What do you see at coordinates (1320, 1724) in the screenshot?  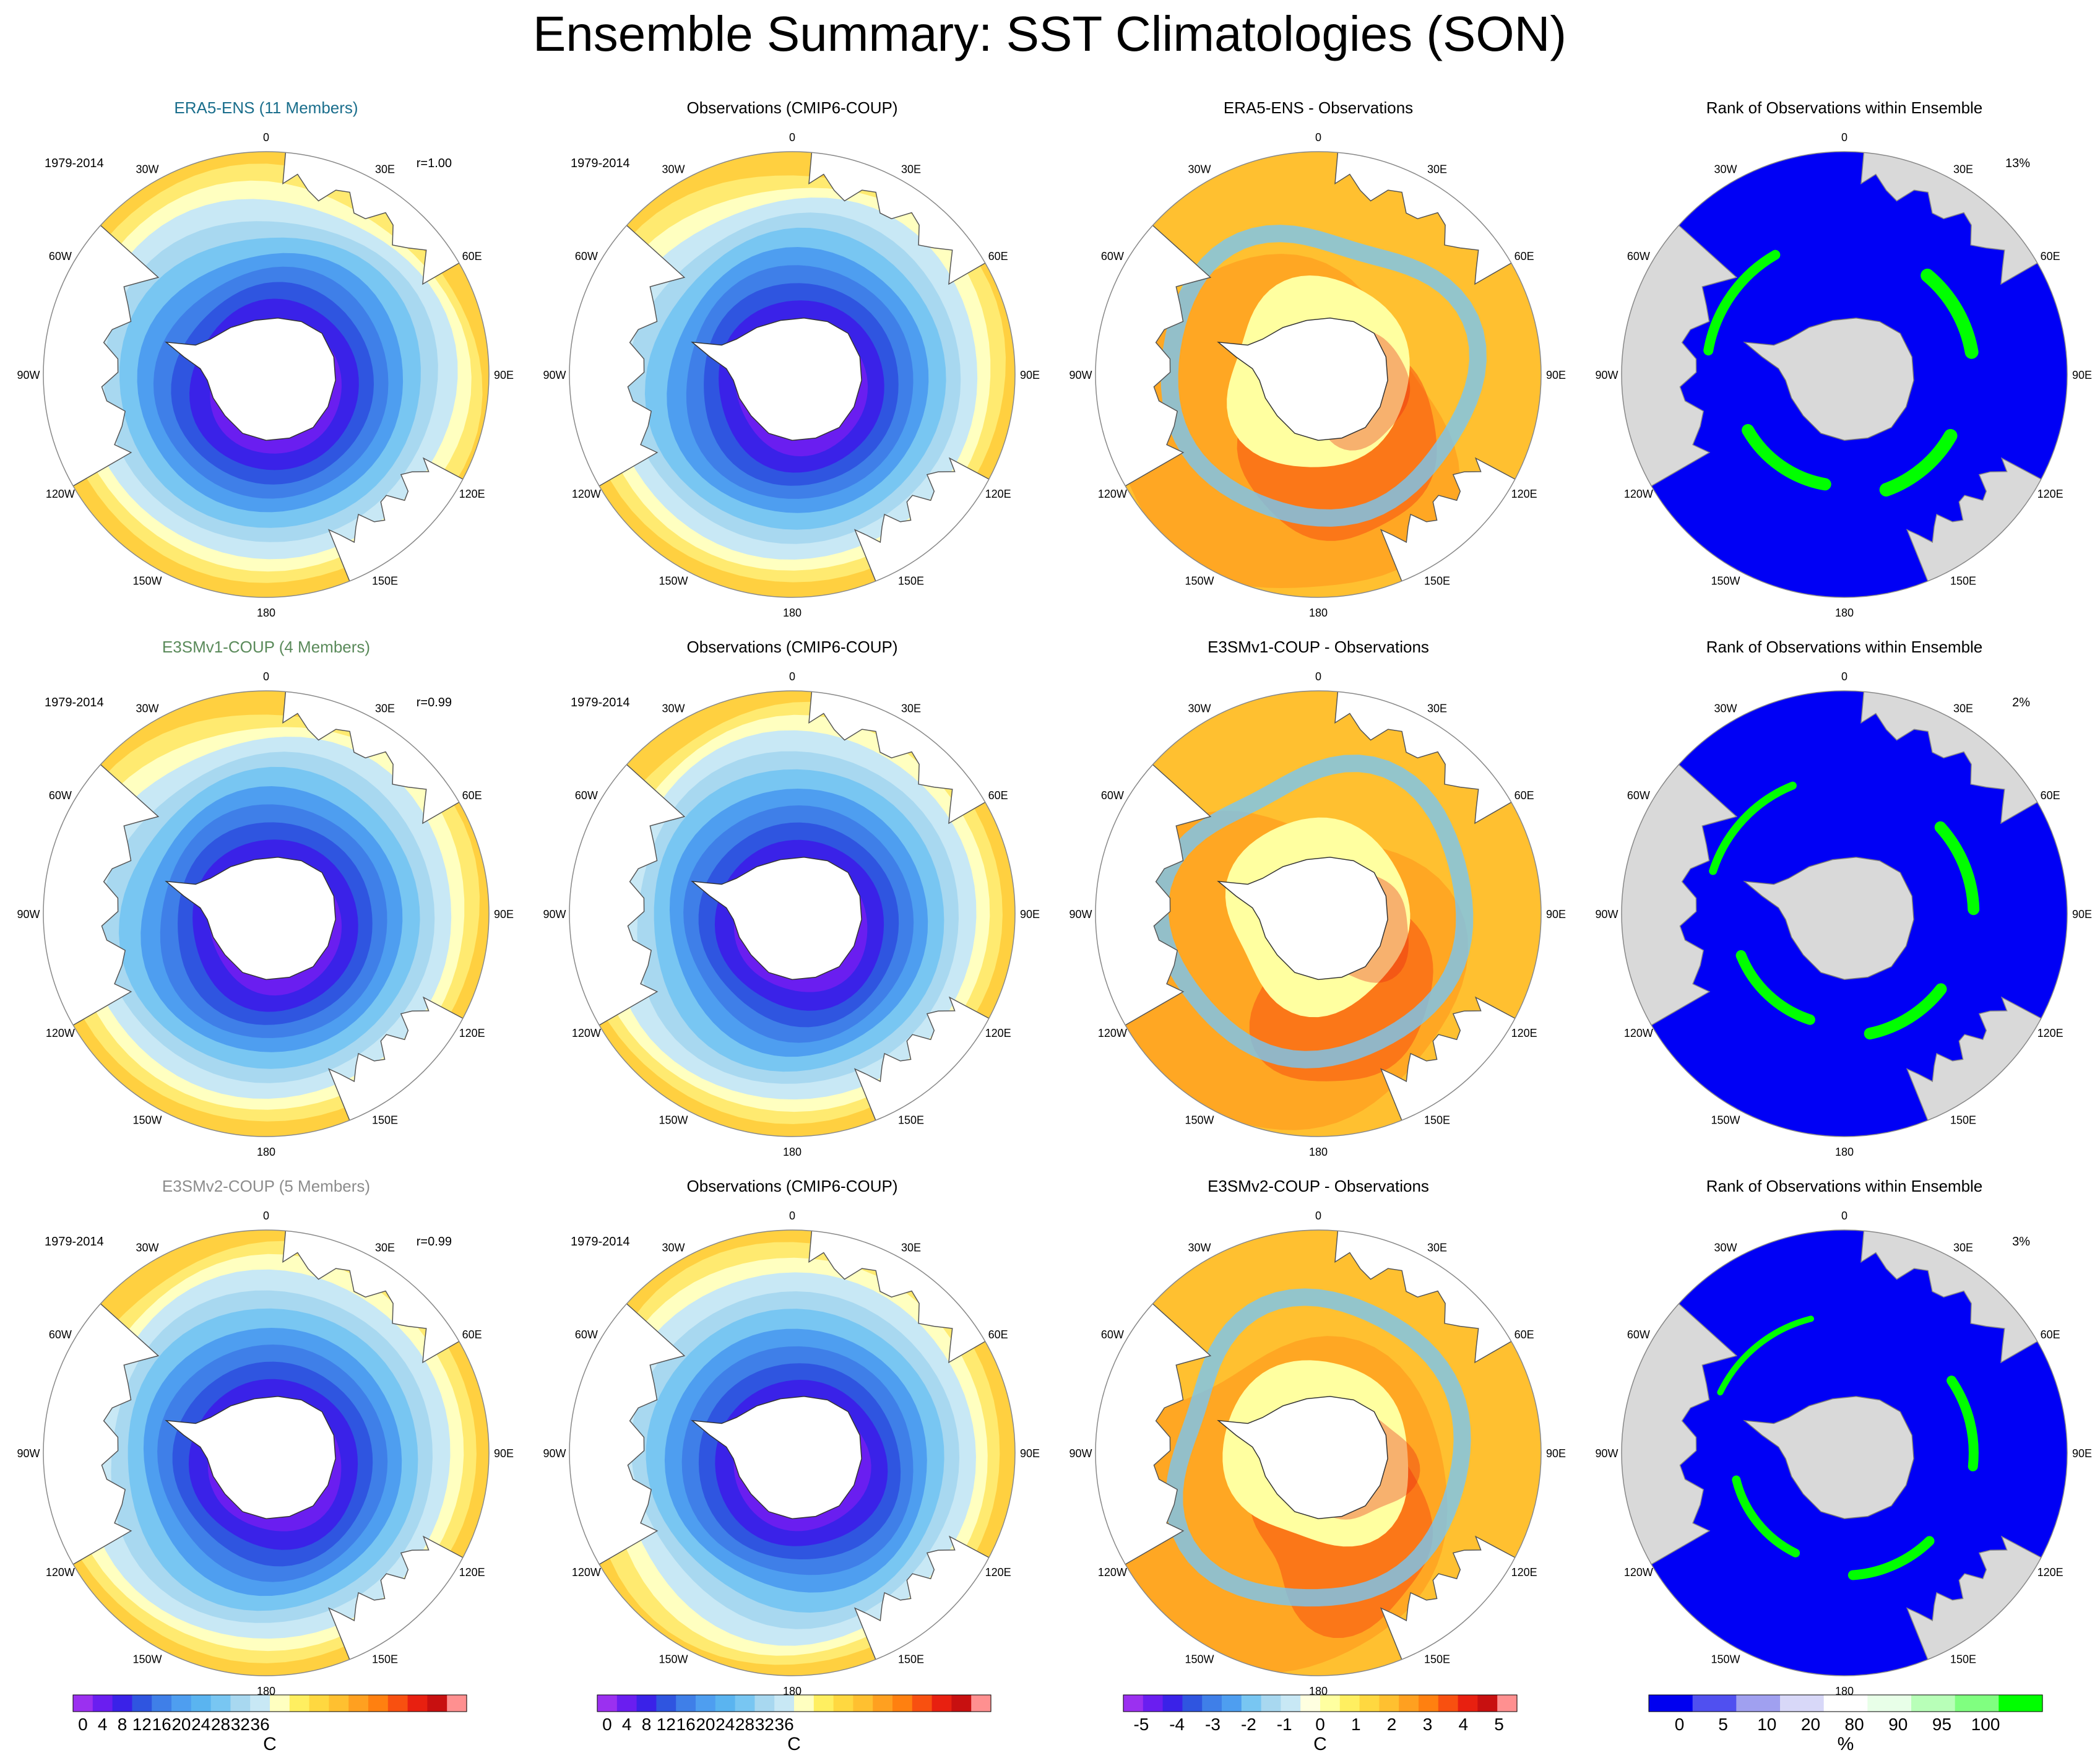 I see `colorbar-3: -5 -4 -3 -2 -1 0 1 2 3 4 5 C` at bounding box center [1320, 1724].